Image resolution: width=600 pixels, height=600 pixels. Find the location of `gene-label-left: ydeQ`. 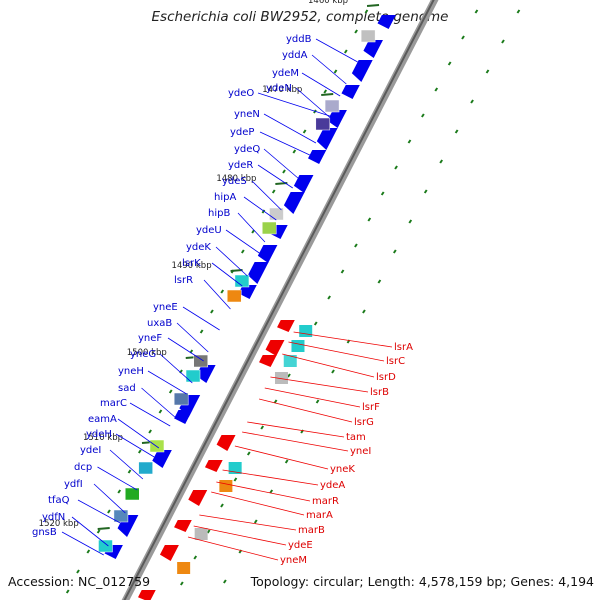

gene-label-left: ydeQ is located at coordinates (247, 149).